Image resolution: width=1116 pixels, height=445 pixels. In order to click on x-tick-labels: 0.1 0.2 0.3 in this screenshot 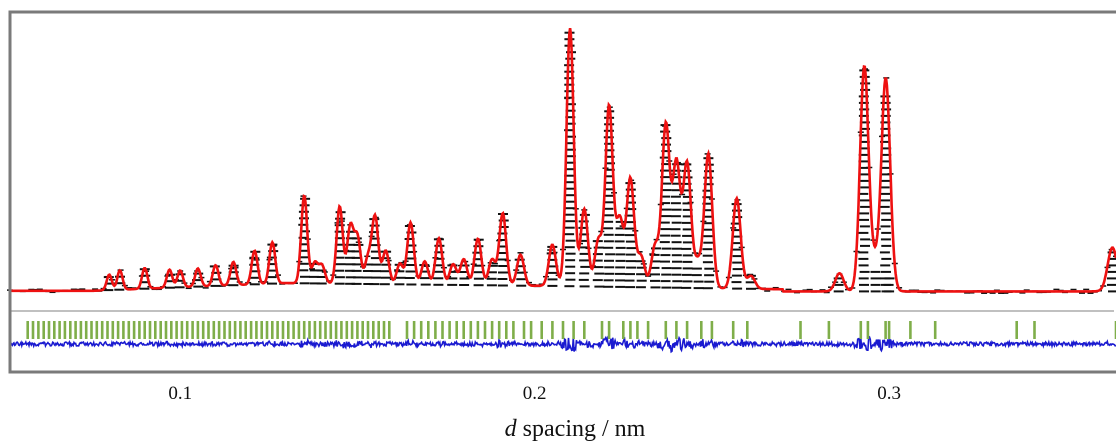, I will do `click(534, 393)`.